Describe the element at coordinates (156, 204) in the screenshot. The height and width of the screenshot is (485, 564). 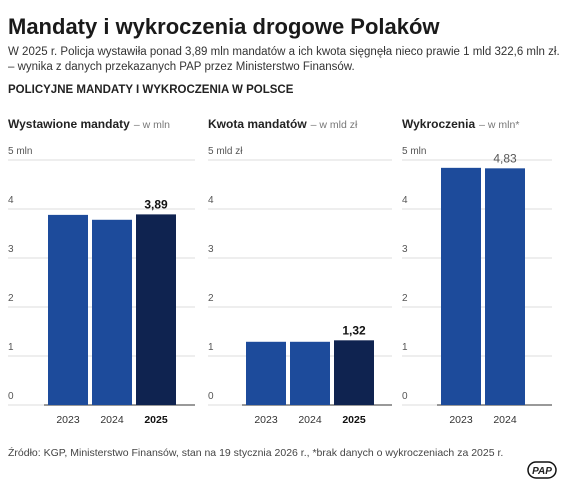
I see `value-label: 3,89` at that location.